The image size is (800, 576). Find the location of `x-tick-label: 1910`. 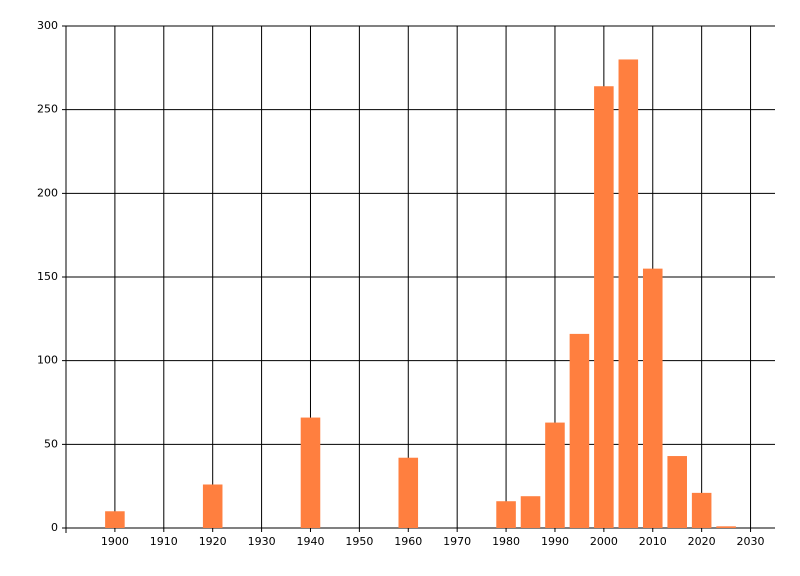

x-tick-label: 1910 is located at coordinates (164, 541).